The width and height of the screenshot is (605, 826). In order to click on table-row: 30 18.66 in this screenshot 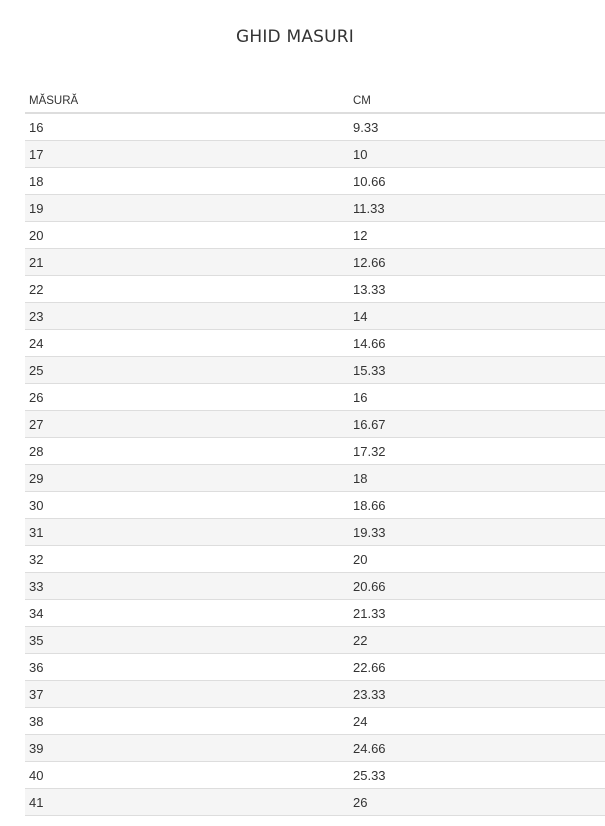, I will do `click(315, 505)`.